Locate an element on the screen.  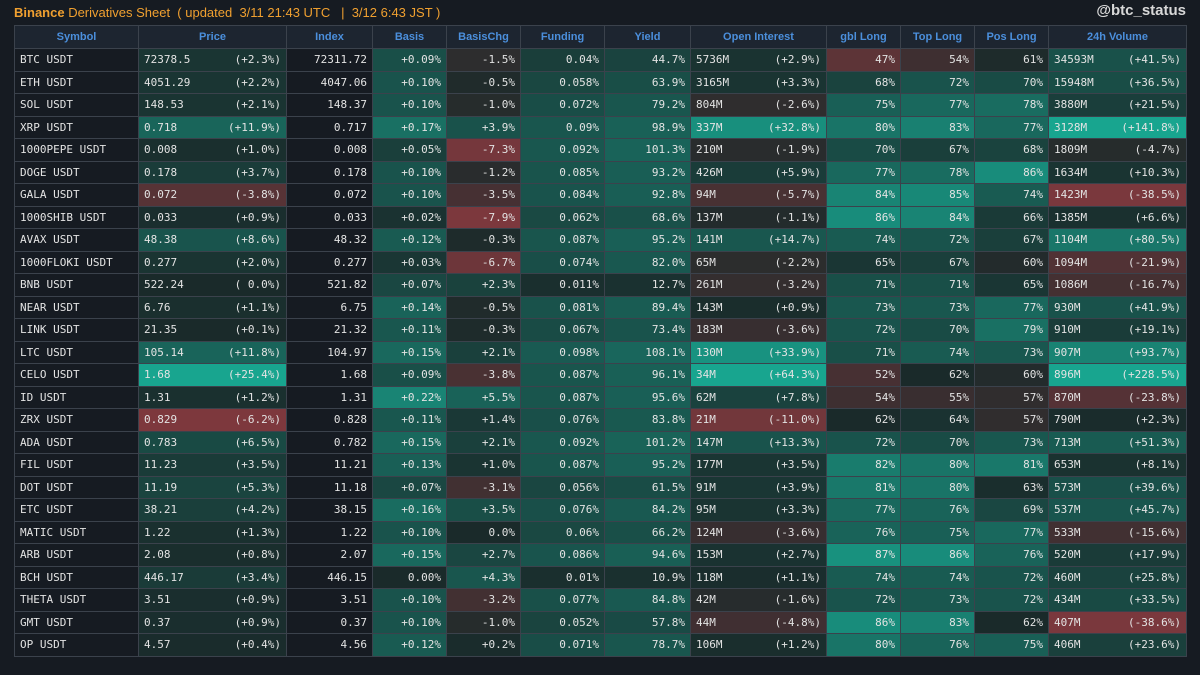
cell-price-value: 21.35 is located at coordinates (161, 330).